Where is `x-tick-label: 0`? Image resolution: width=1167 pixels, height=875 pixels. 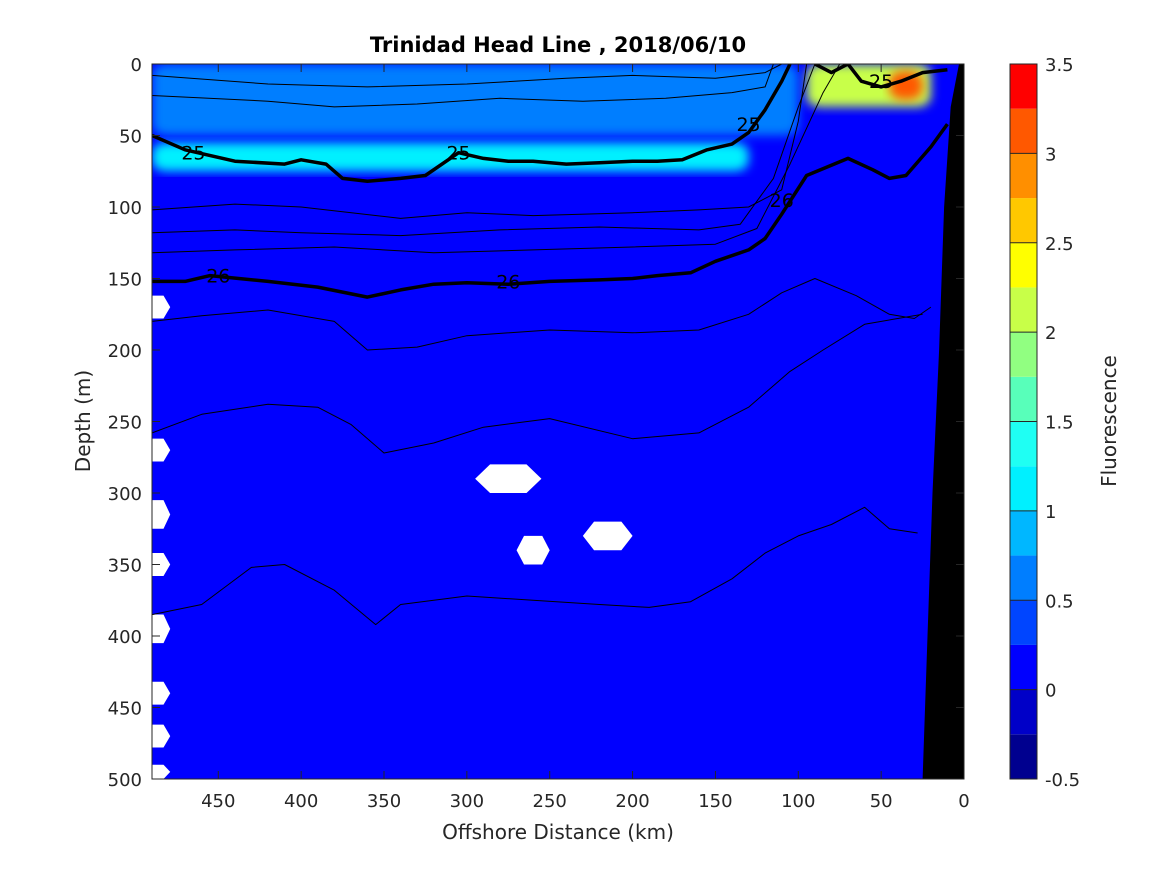
x-tick-label: 0 is located at coordinates (963, 801).